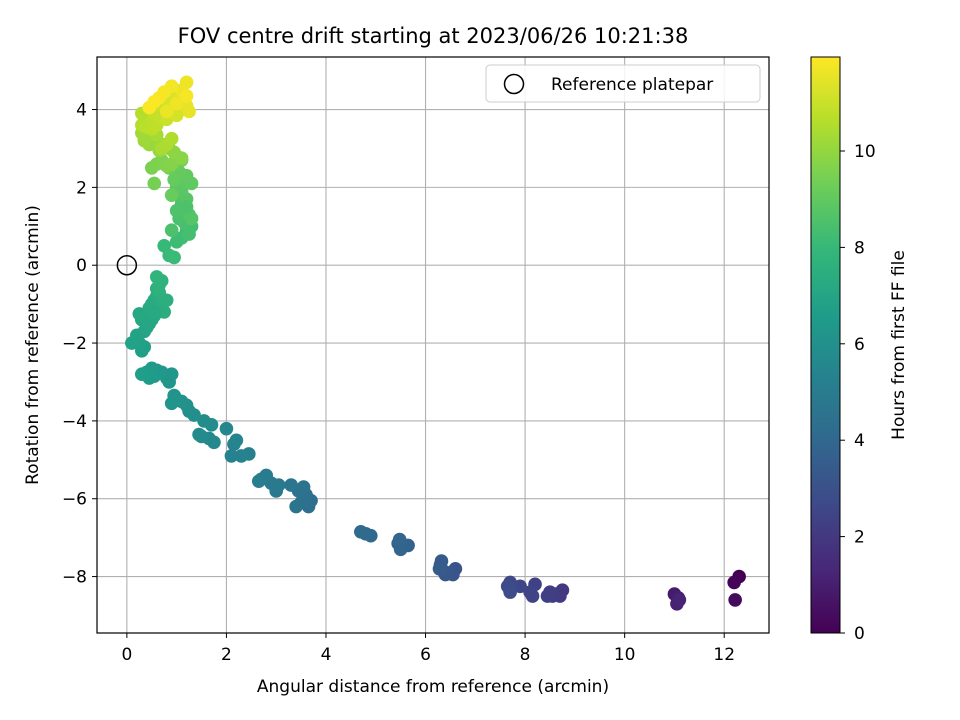 Image resolution: width=960 pixels, height=720 pixels. Describe the element at coordinates (81, 266) in the screenshot. I see `y-tick-label: 0` at that location.